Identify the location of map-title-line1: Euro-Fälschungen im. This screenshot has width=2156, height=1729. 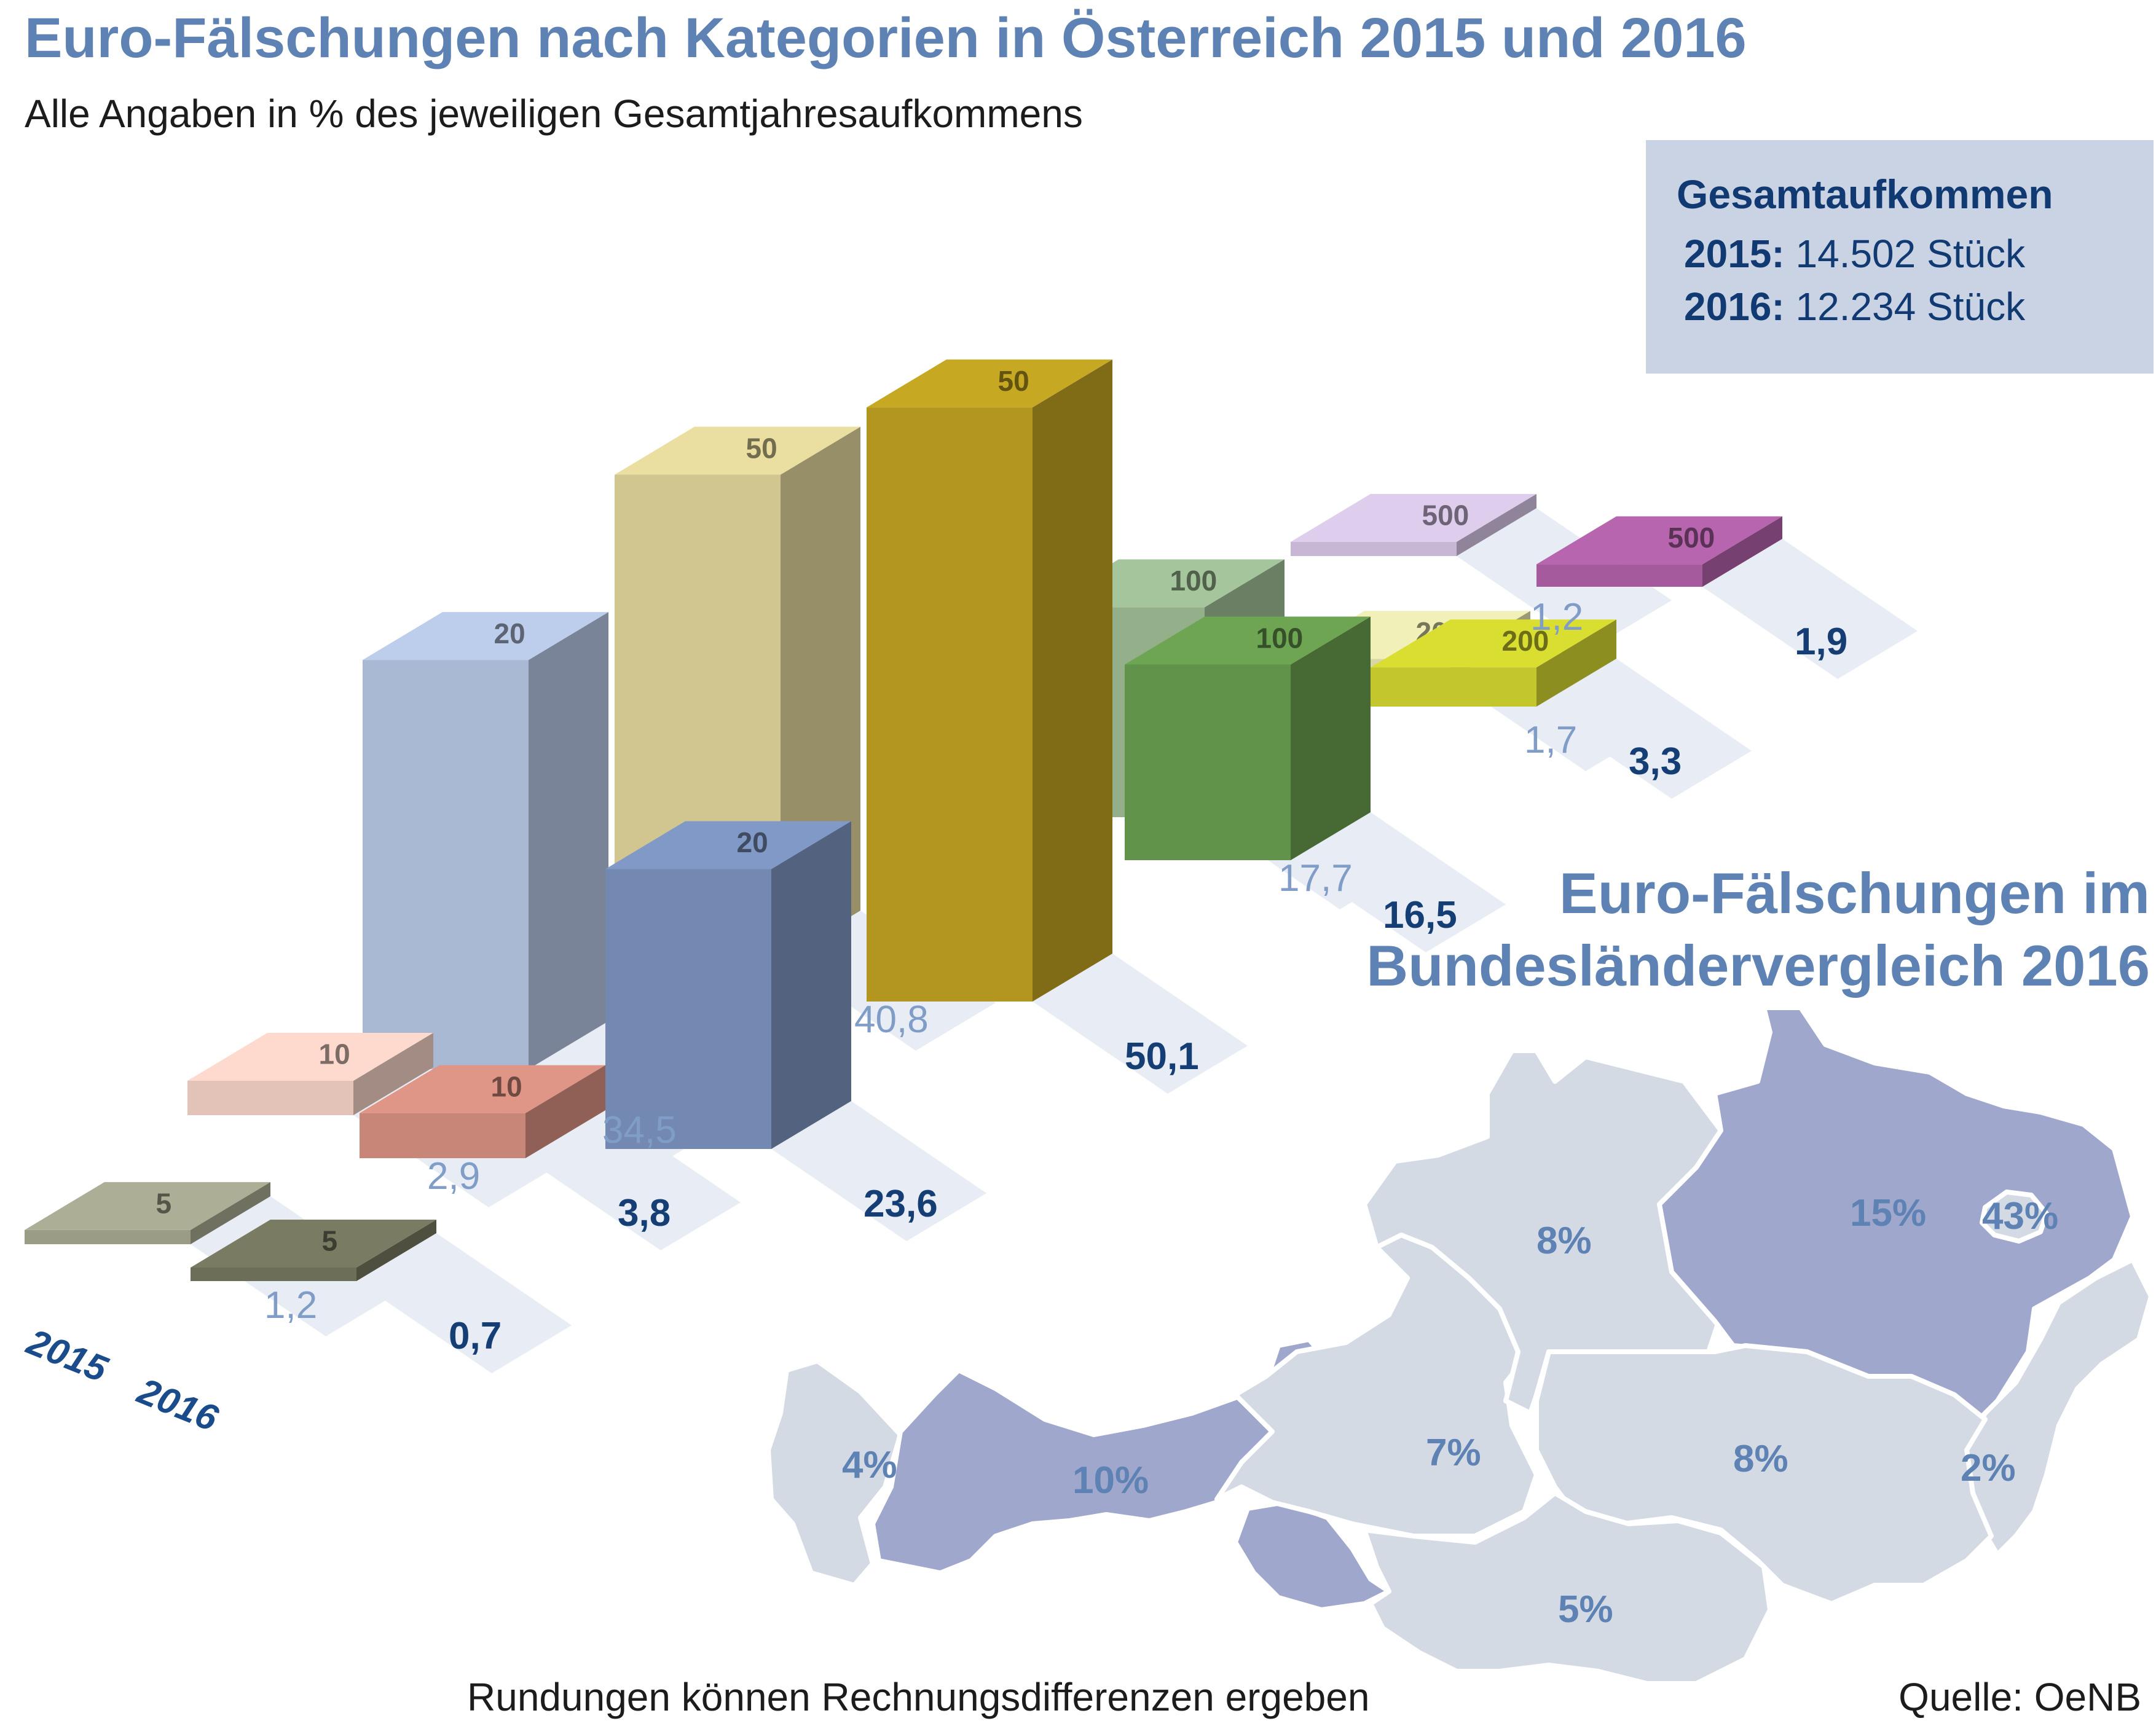
(1855, 893).